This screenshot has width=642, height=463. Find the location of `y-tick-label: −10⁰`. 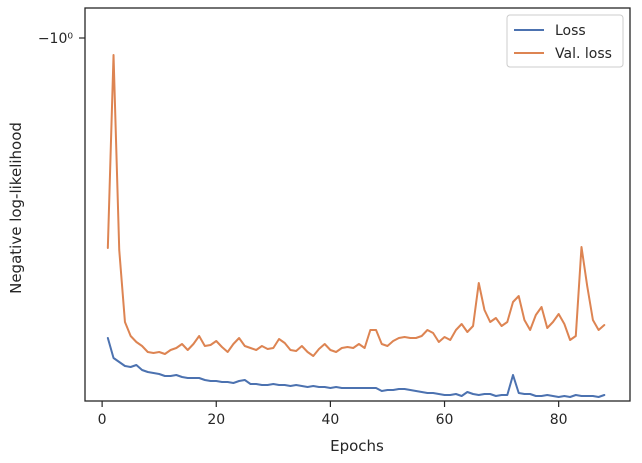

y-tick-label: −10⁰ is located at coordinates (56, 39).